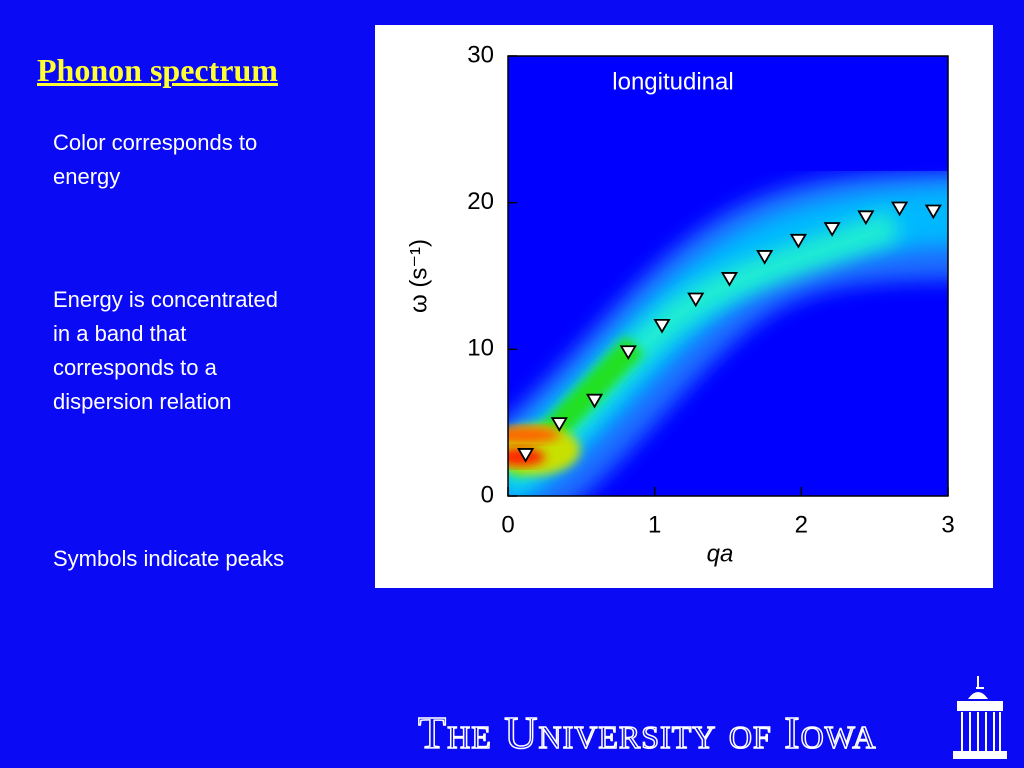 This screenshot has width=1024, height=768. Describe the element at coordinates (480, 54) in the screenshot. I see `y-tick-label: 30` at that location.